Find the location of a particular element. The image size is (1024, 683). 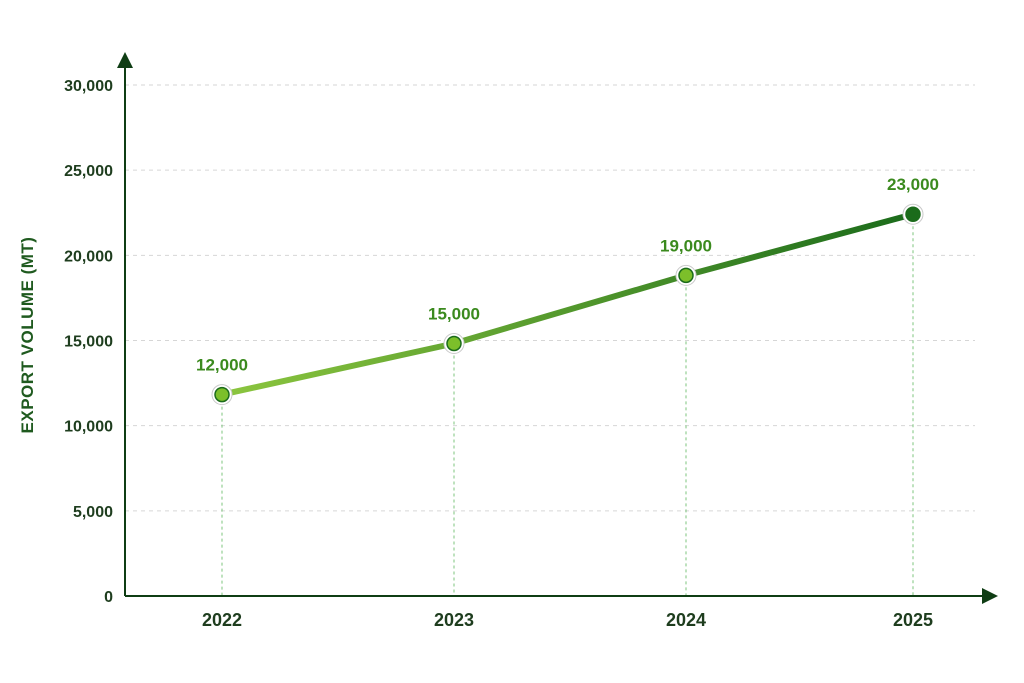

y-tick-label: 5,000 is located at coordinates (93, 512).